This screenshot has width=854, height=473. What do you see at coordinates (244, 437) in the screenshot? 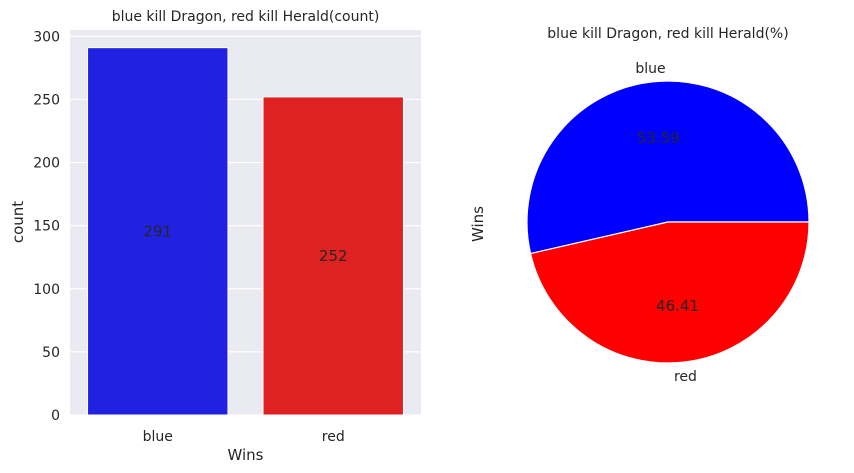
I see `bar-x-ticks: blue red` at bounding box center [244, 437].